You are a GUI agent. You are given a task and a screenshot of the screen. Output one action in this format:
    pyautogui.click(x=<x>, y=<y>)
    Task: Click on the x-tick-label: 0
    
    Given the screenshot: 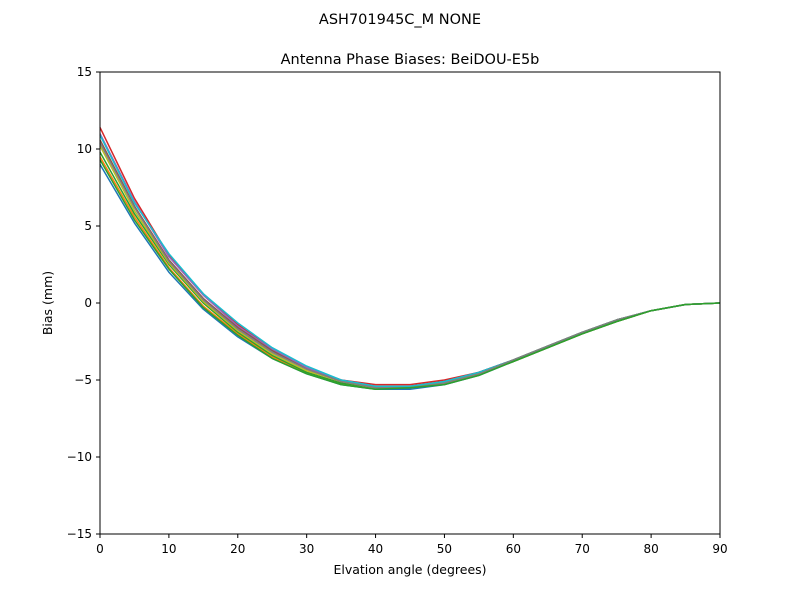 What is the action you would take?
    pyautogui.click(x=100, y=549)
    